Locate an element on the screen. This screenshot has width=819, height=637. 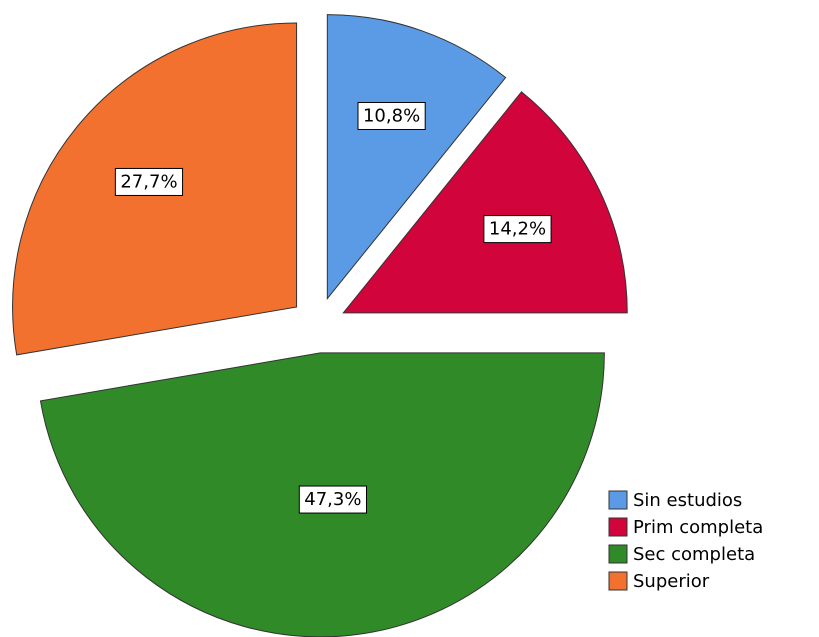
legend-label: Prim completa is located at coordinates (698, 527).